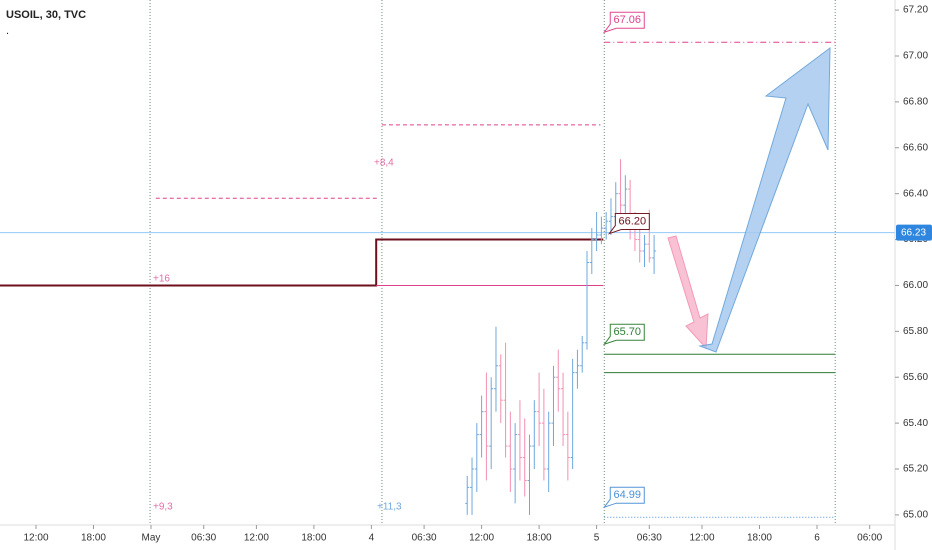 Image resolution: width=932 pixels, height=550 pixels. What do you see at coordinates (627, 332) in the screenshot?
I see `callout-label: 65.70` at bounding box center [627, 332].